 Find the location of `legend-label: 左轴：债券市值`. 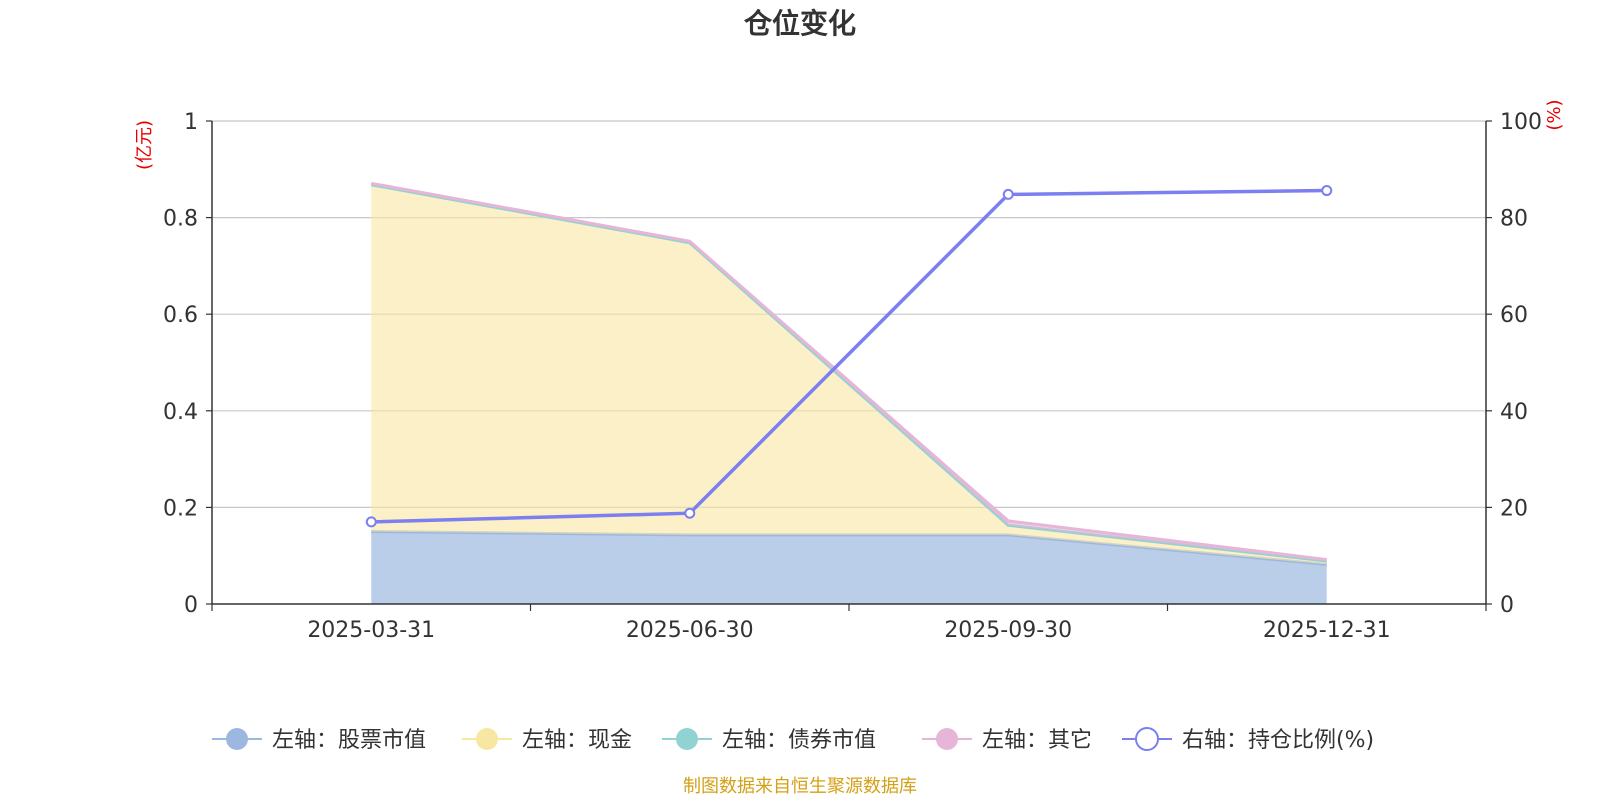

legend-label: 左轴：债券市值 is located at coordinates (799, 740).